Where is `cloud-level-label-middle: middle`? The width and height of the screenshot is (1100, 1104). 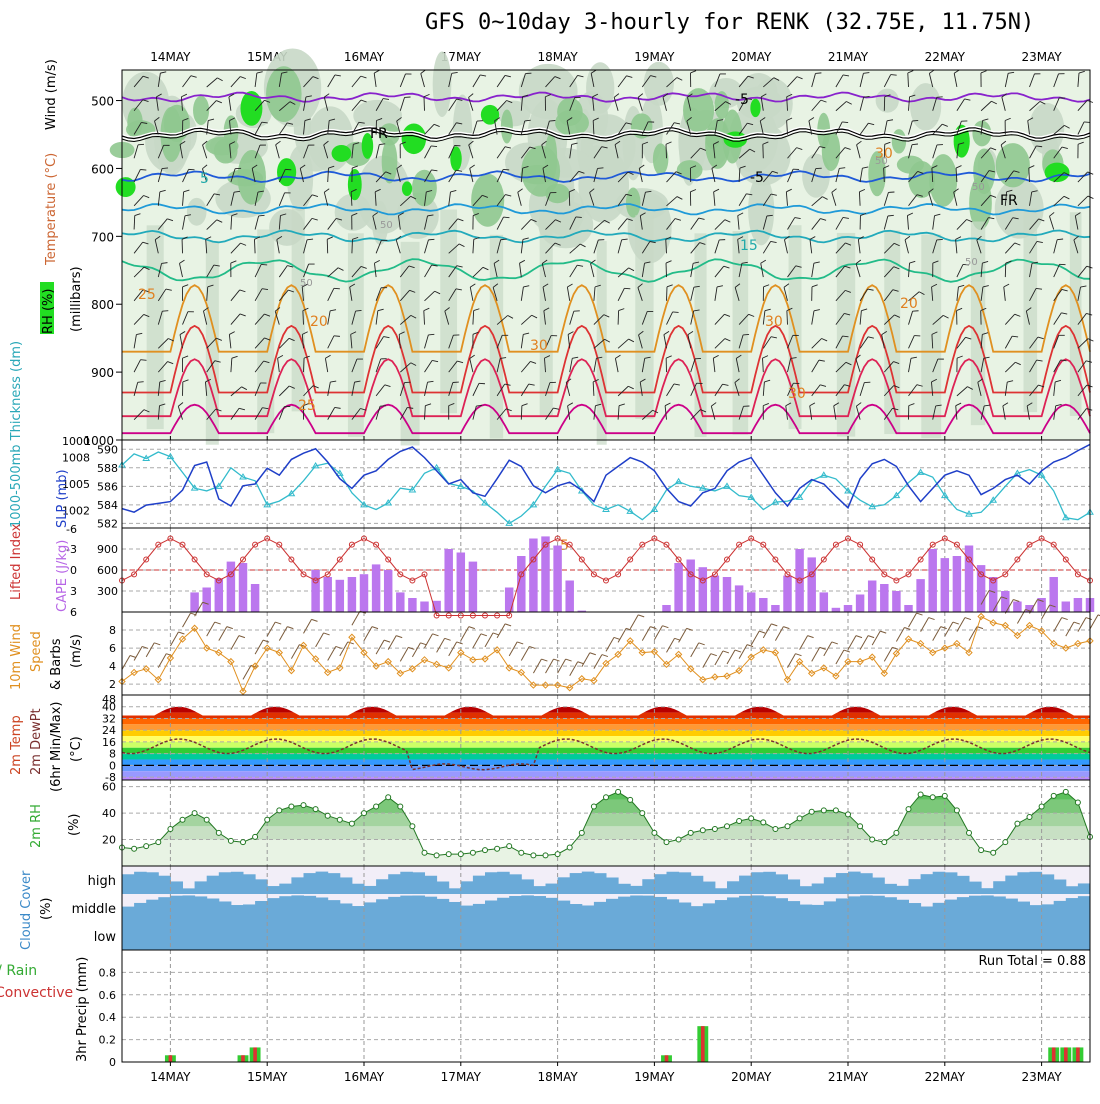 cloud-level-label-middle: middle is located at coordinates (94, 909).